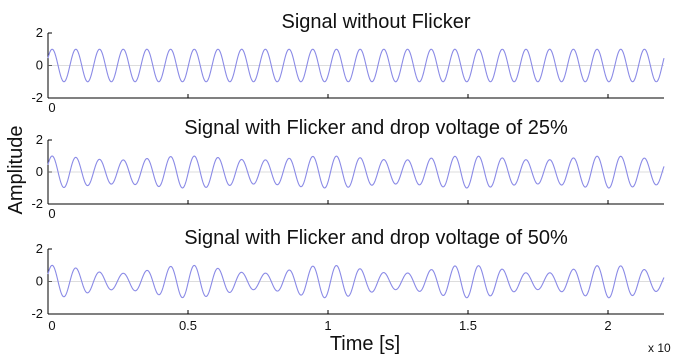 Image resolution: width=678 pixels, height=358 pixels. Describe the element at coordinates (327, 325) in the screenshot. I see `x-tick-label: 1` at that location.